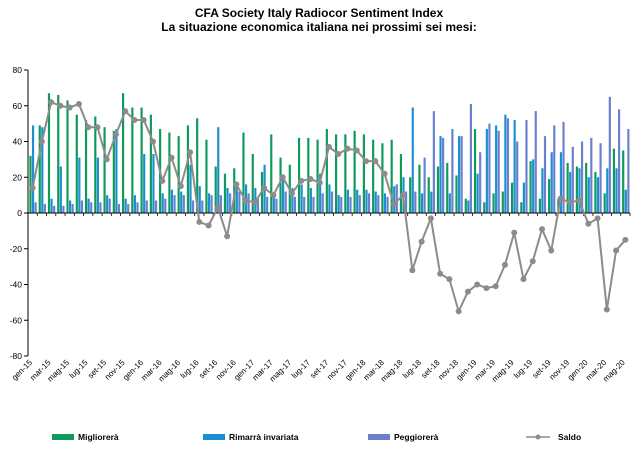  I want to click on y-tick-label: -40, so click(16, 285).